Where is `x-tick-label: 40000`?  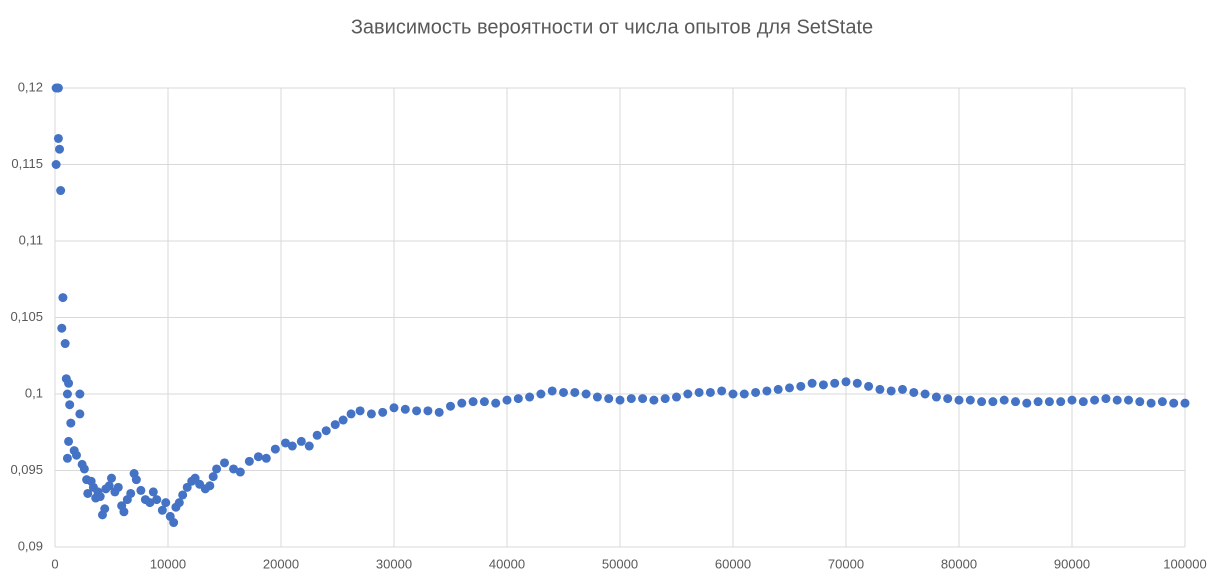 x-tick-label: 40000 is located at coordinates (507, 563).